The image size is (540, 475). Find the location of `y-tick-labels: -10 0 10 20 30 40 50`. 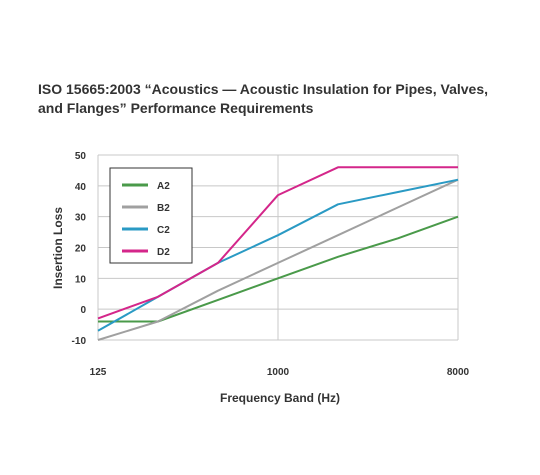

y-tick-labels: -10 0 10 20 30 40 50 is located at coordinates (79, 249).